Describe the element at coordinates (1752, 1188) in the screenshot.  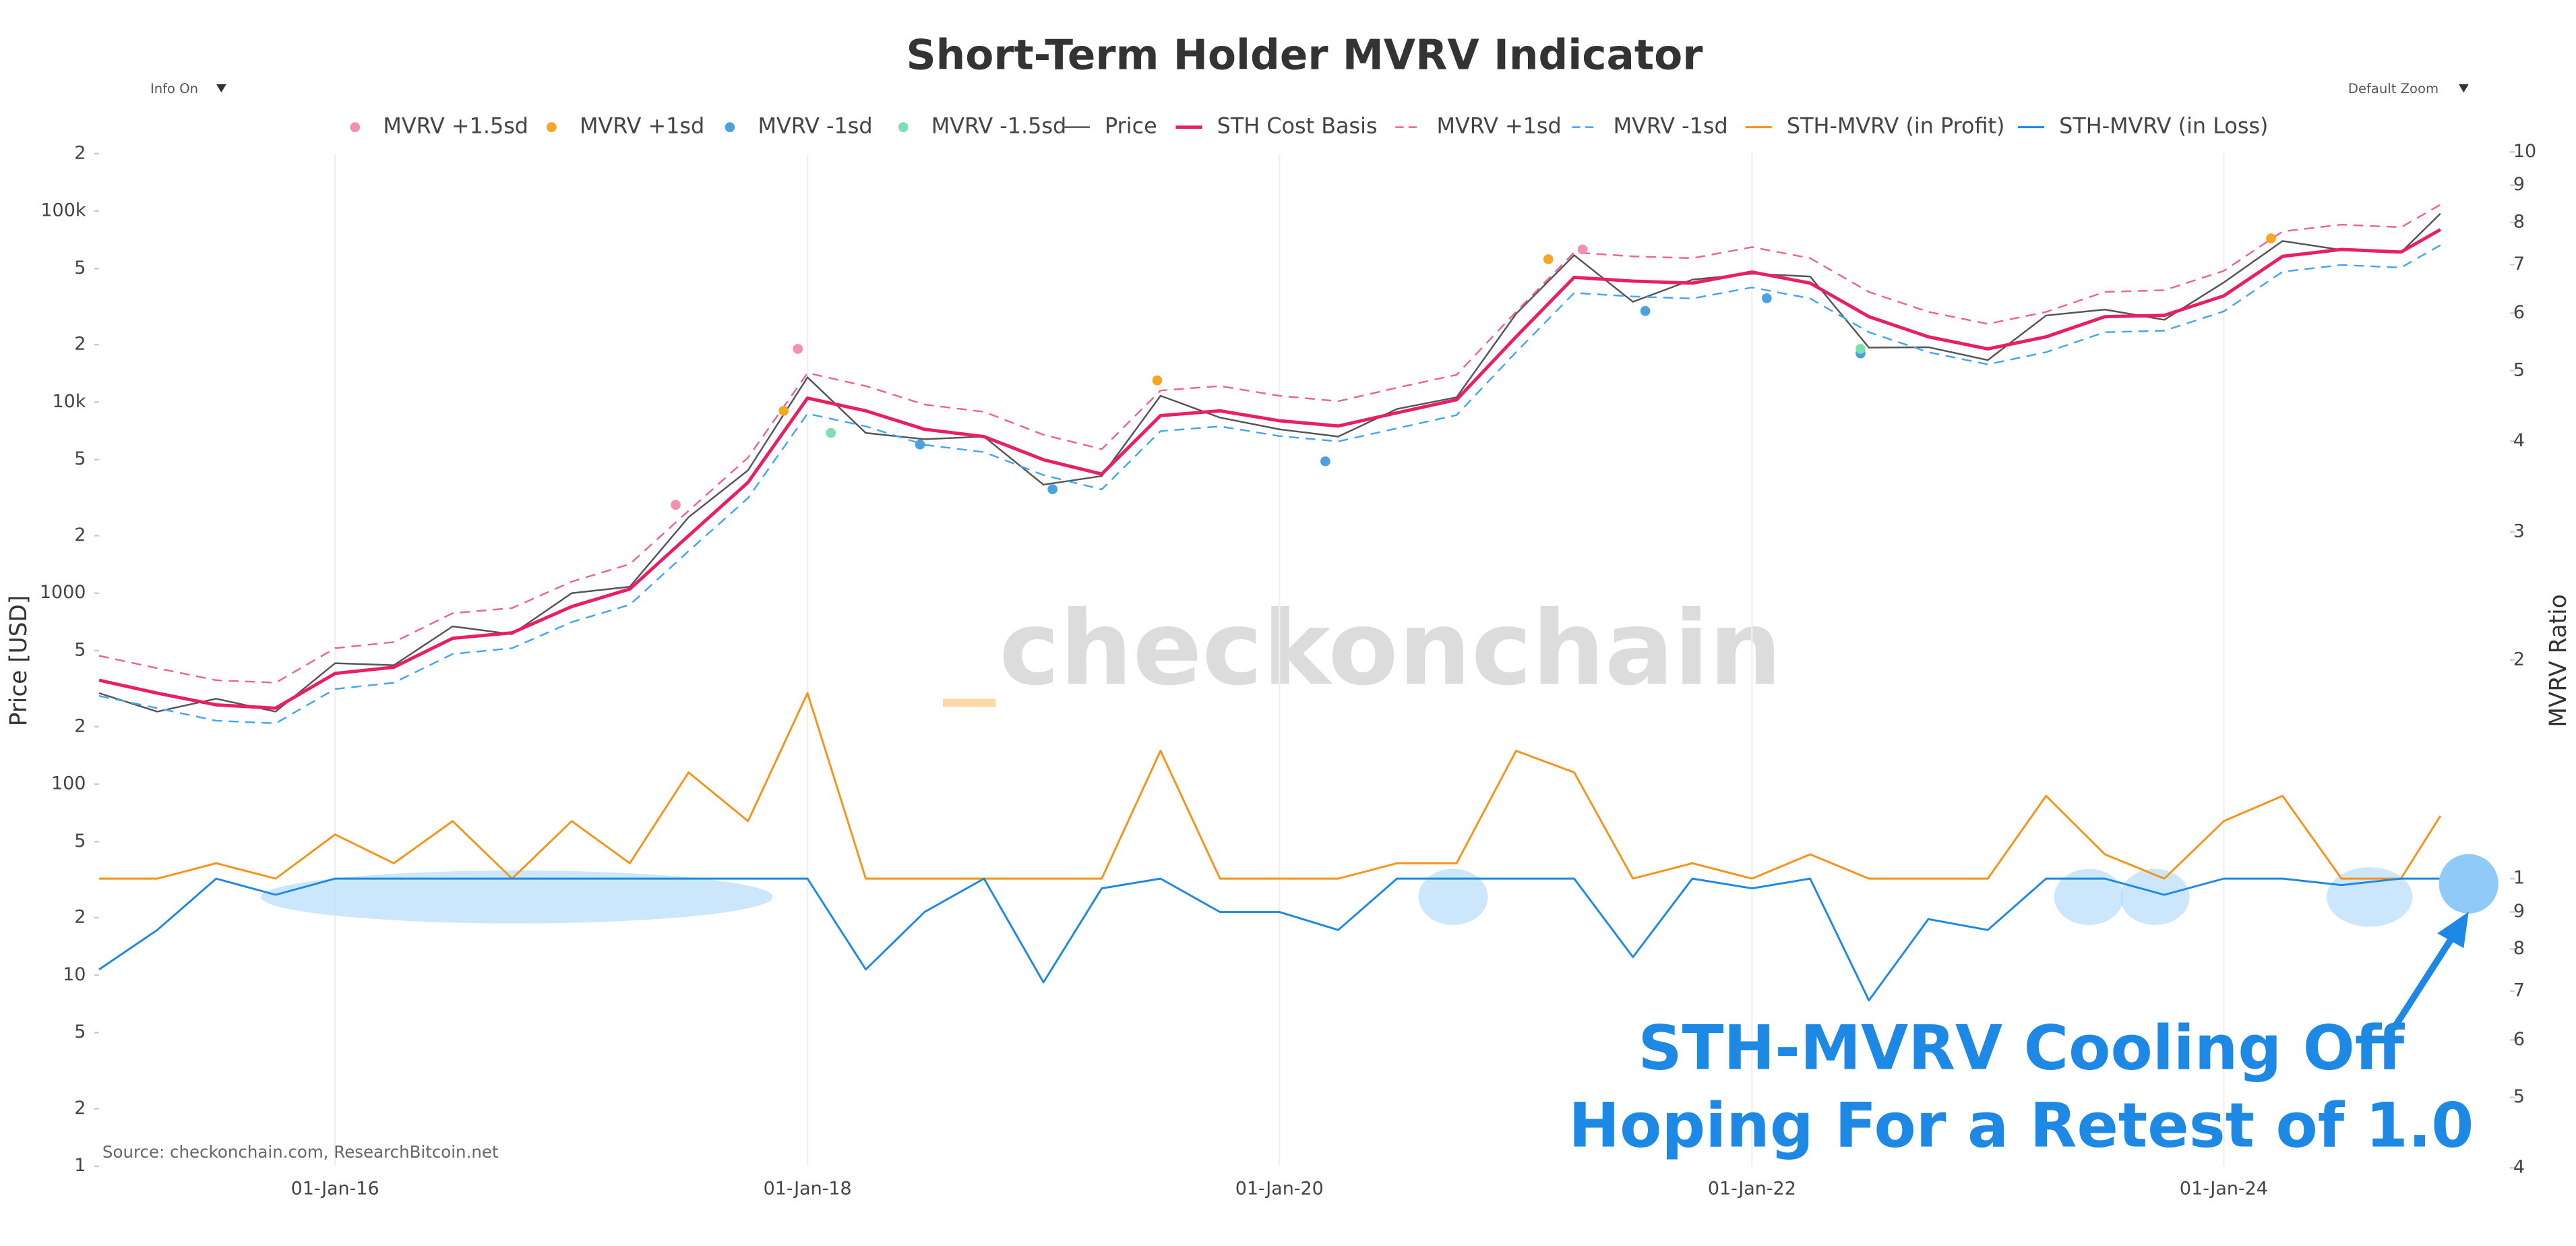
I see `x-tick-label: 01-Jan-22` at that location.